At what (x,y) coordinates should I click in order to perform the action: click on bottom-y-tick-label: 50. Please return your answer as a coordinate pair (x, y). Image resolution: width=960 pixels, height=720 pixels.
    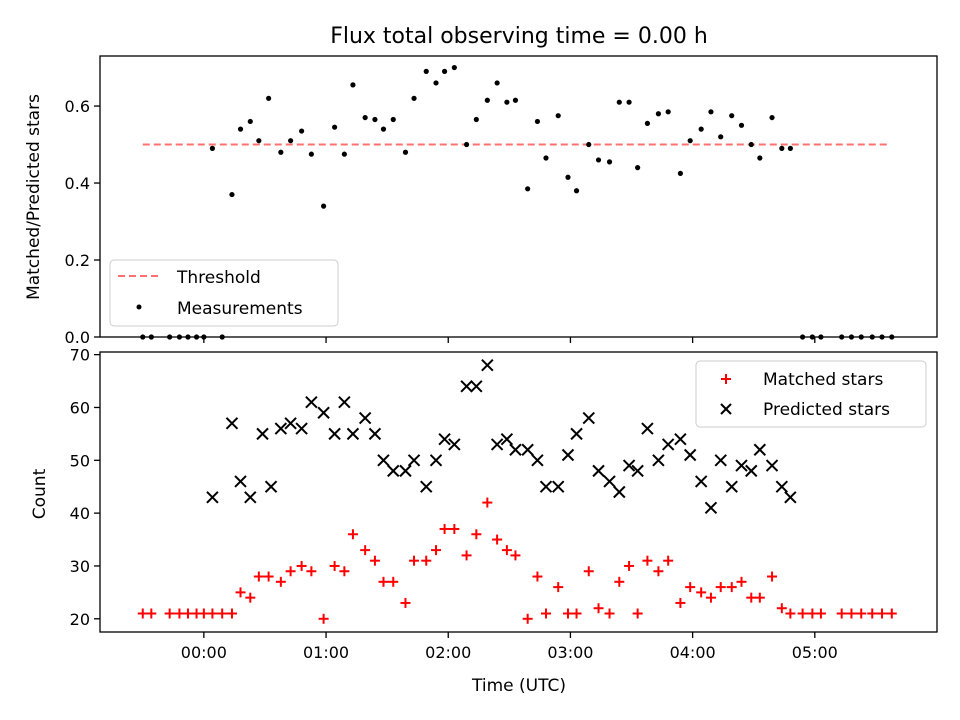
    Looking at the image, I should click on (80, 460).